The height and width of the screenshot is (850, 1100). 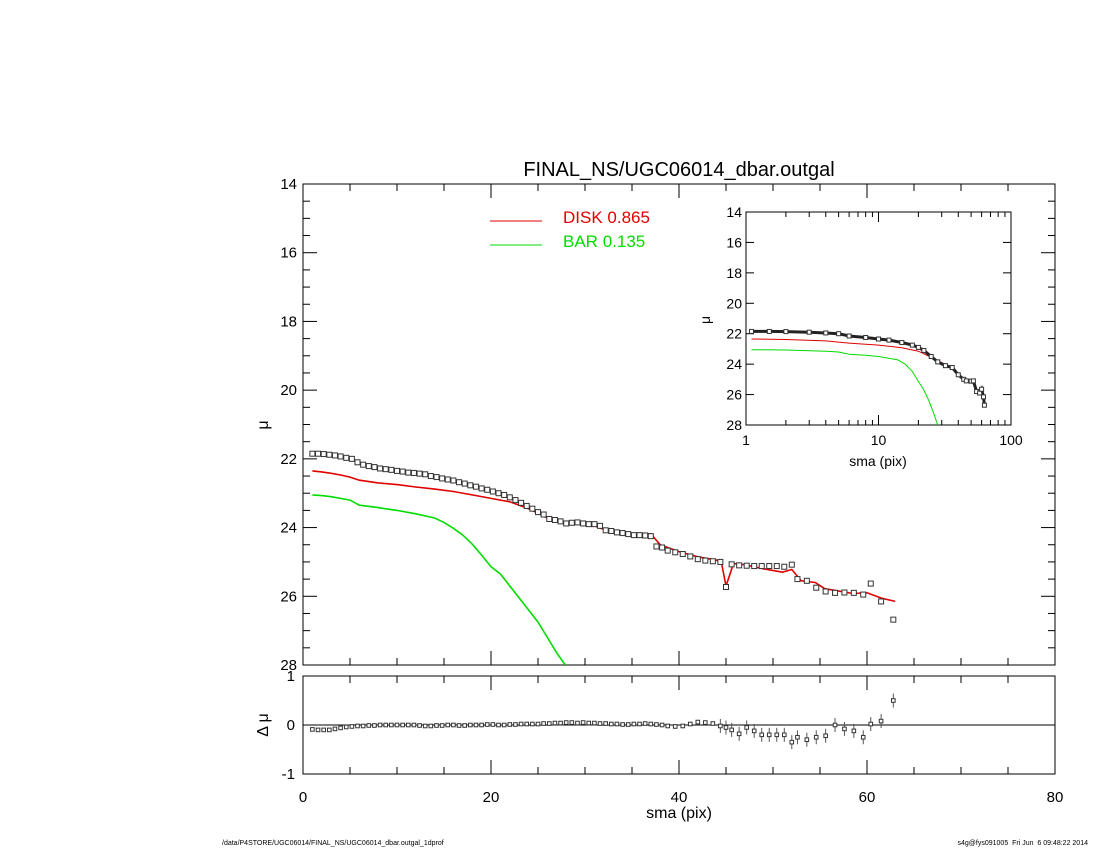 I want to click on inset-xtick-label: 10, so click(x=879, y=440).